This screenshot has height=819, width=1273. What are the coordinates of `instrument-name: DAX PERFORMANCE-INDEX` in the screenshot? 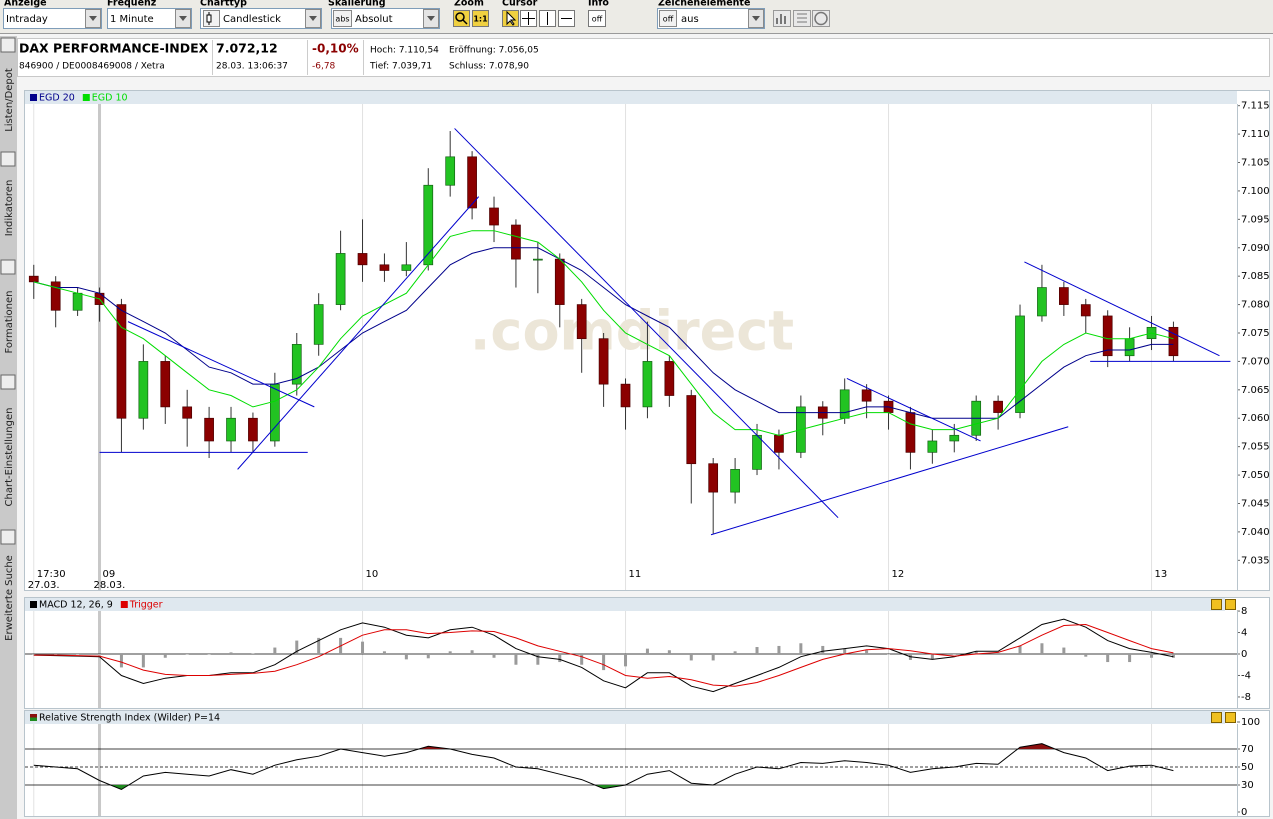 It's located at (114, 48).